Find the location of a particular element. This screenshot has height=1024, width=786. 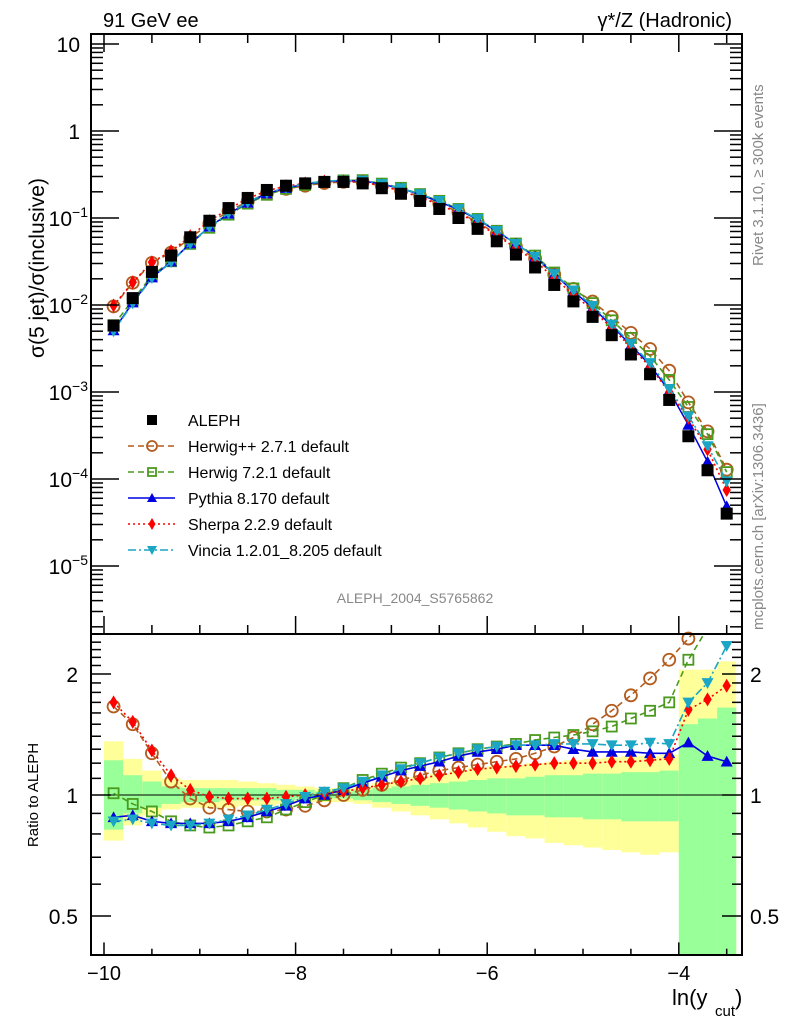

legend-label: ALEPH is located at coordinates (214, 421).